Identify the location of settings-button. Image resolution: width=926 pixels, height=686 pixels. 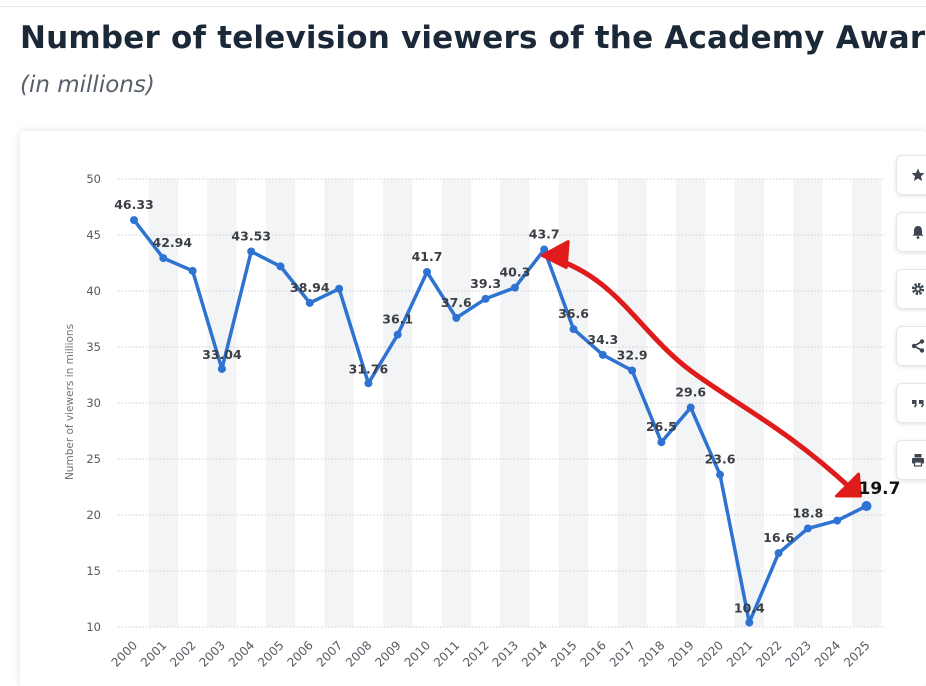
(911, 289).